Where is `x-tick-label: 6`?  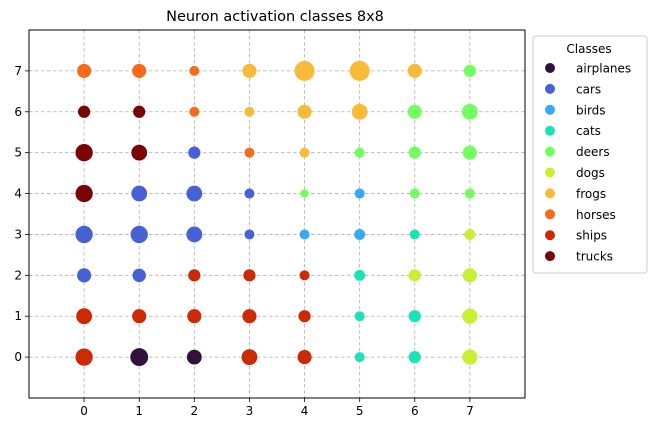
x-tick-label: 6 is located at coordinates (415, 411).